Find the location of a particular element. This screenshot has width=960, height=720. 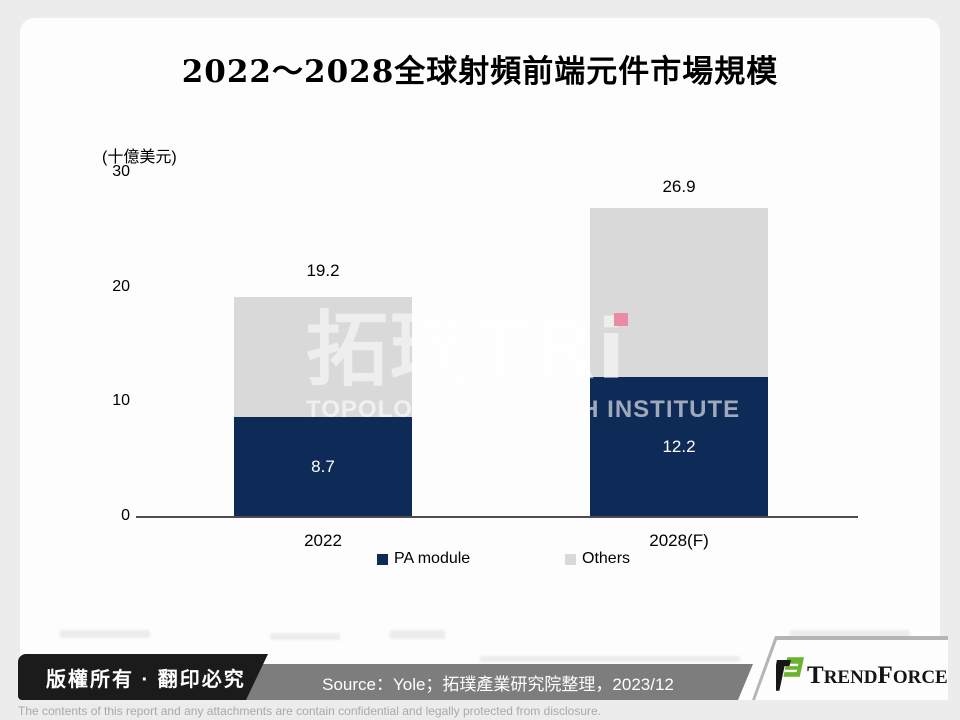

bar-value-label: 8.7 is located at coordinates (323, 466).